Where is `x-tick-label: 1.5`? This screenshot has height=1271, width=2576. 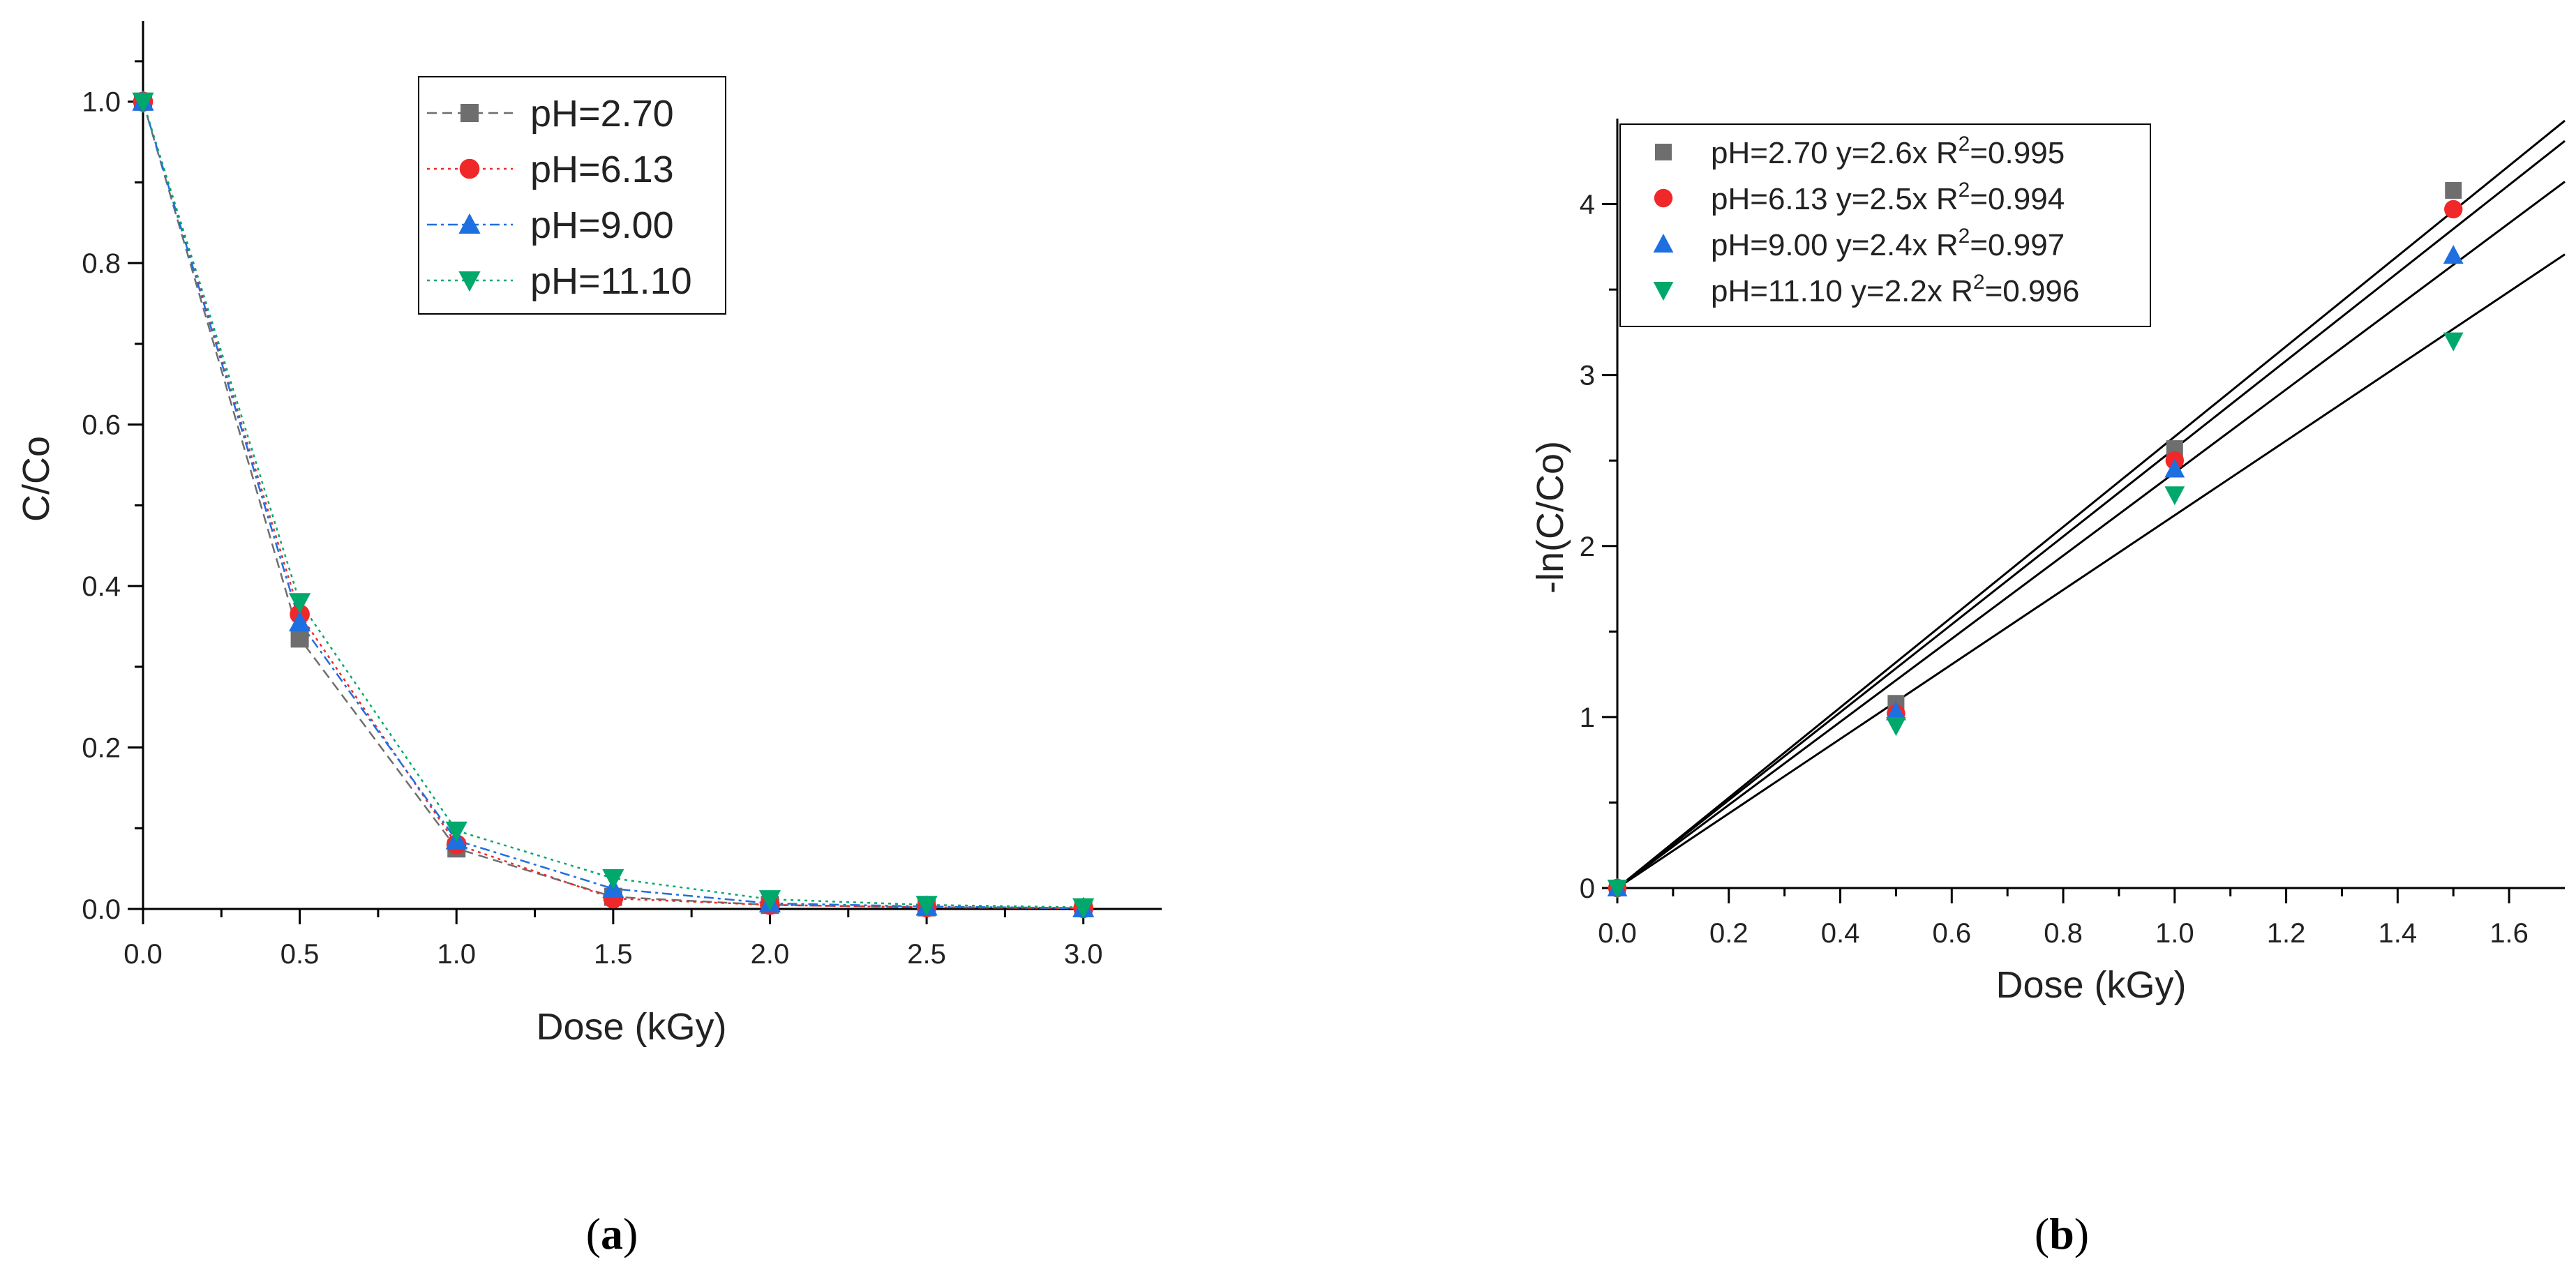
x-tick-label: 1.5 is located at coordinates (613, 954).